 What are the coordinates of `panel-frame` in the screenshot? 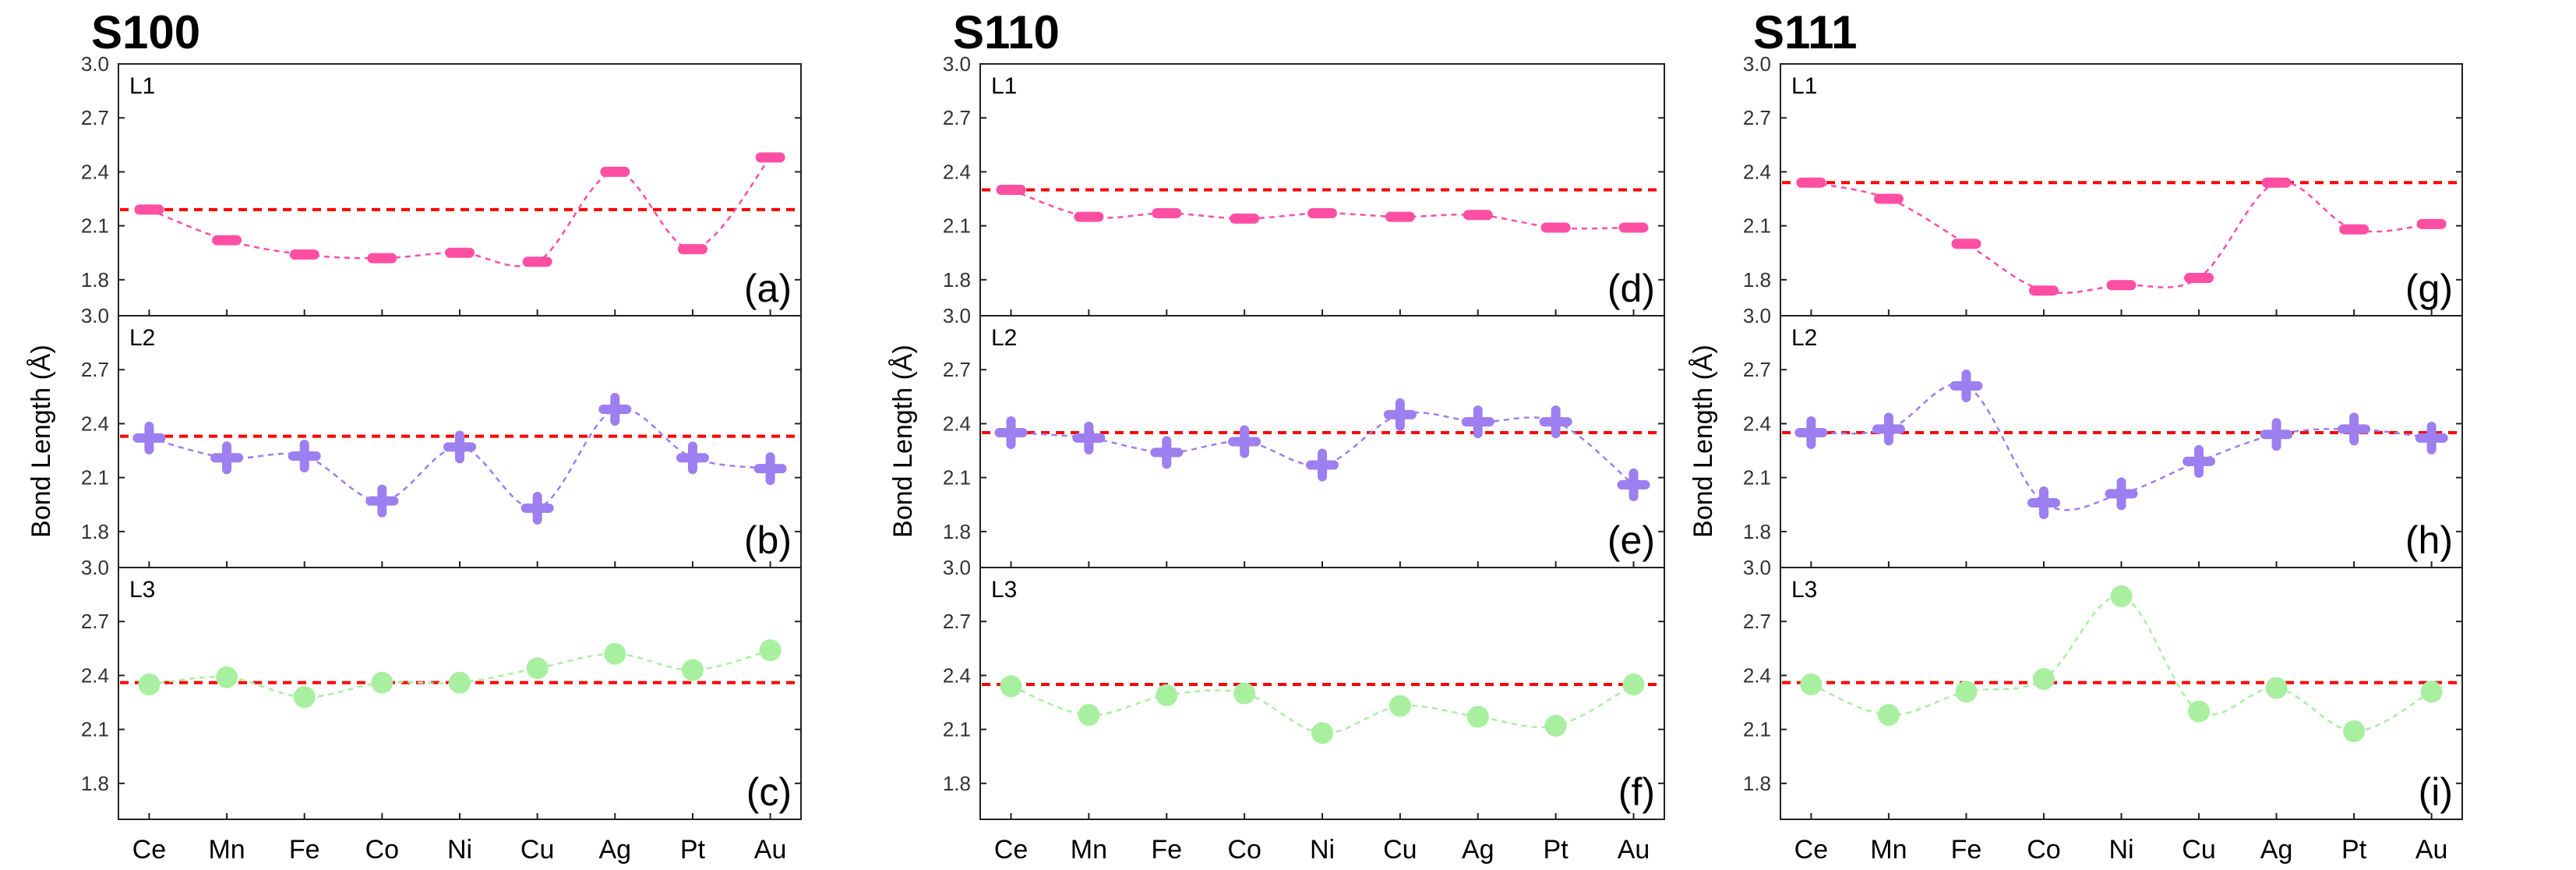 It's located at (2121, 190).